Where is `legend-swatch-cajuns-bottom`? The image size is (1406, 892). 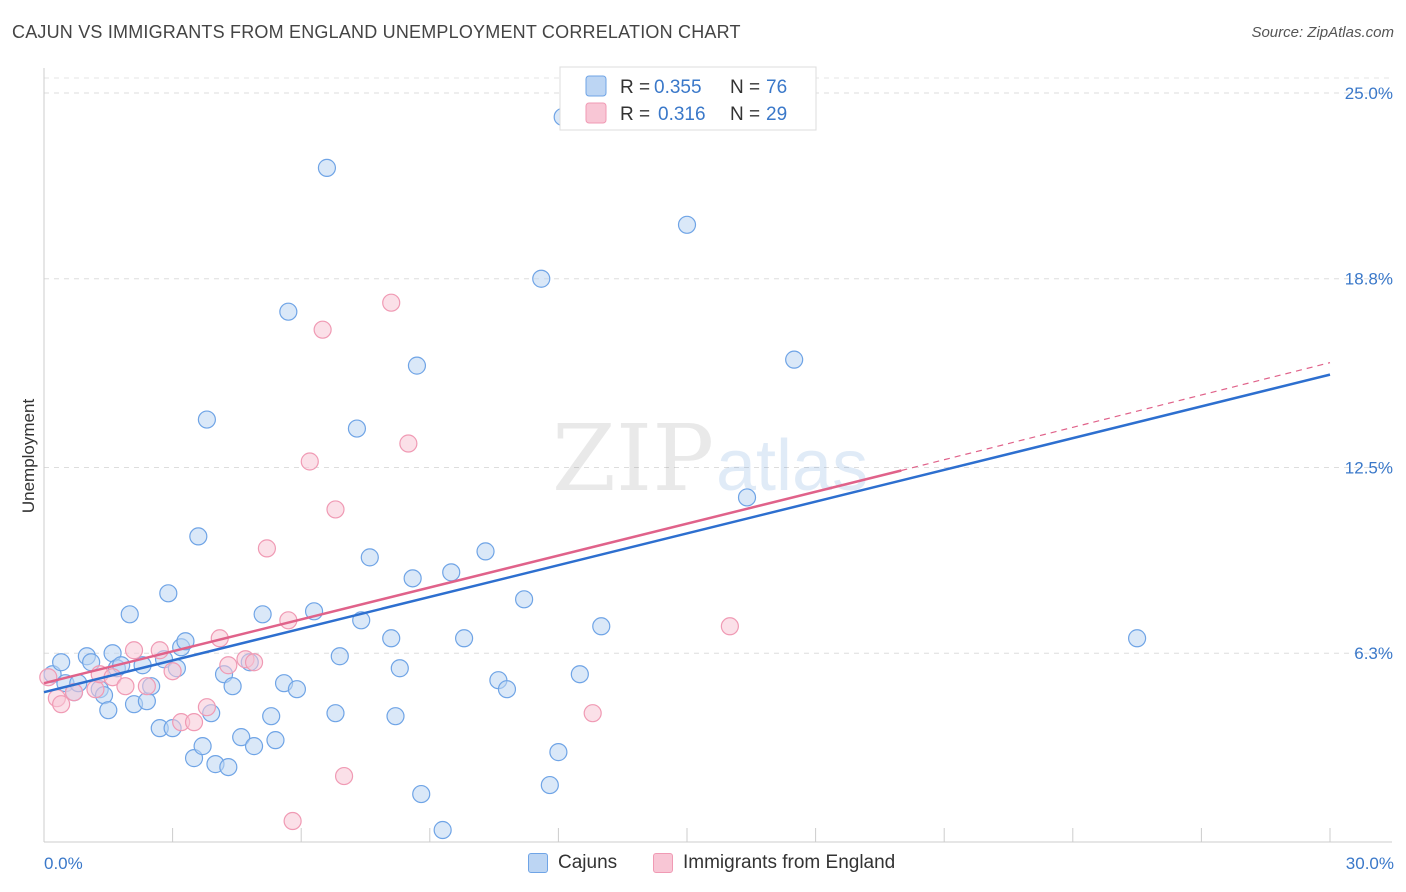
legend-swatch-cajuns-bottom is located at coordinates (538, 863).